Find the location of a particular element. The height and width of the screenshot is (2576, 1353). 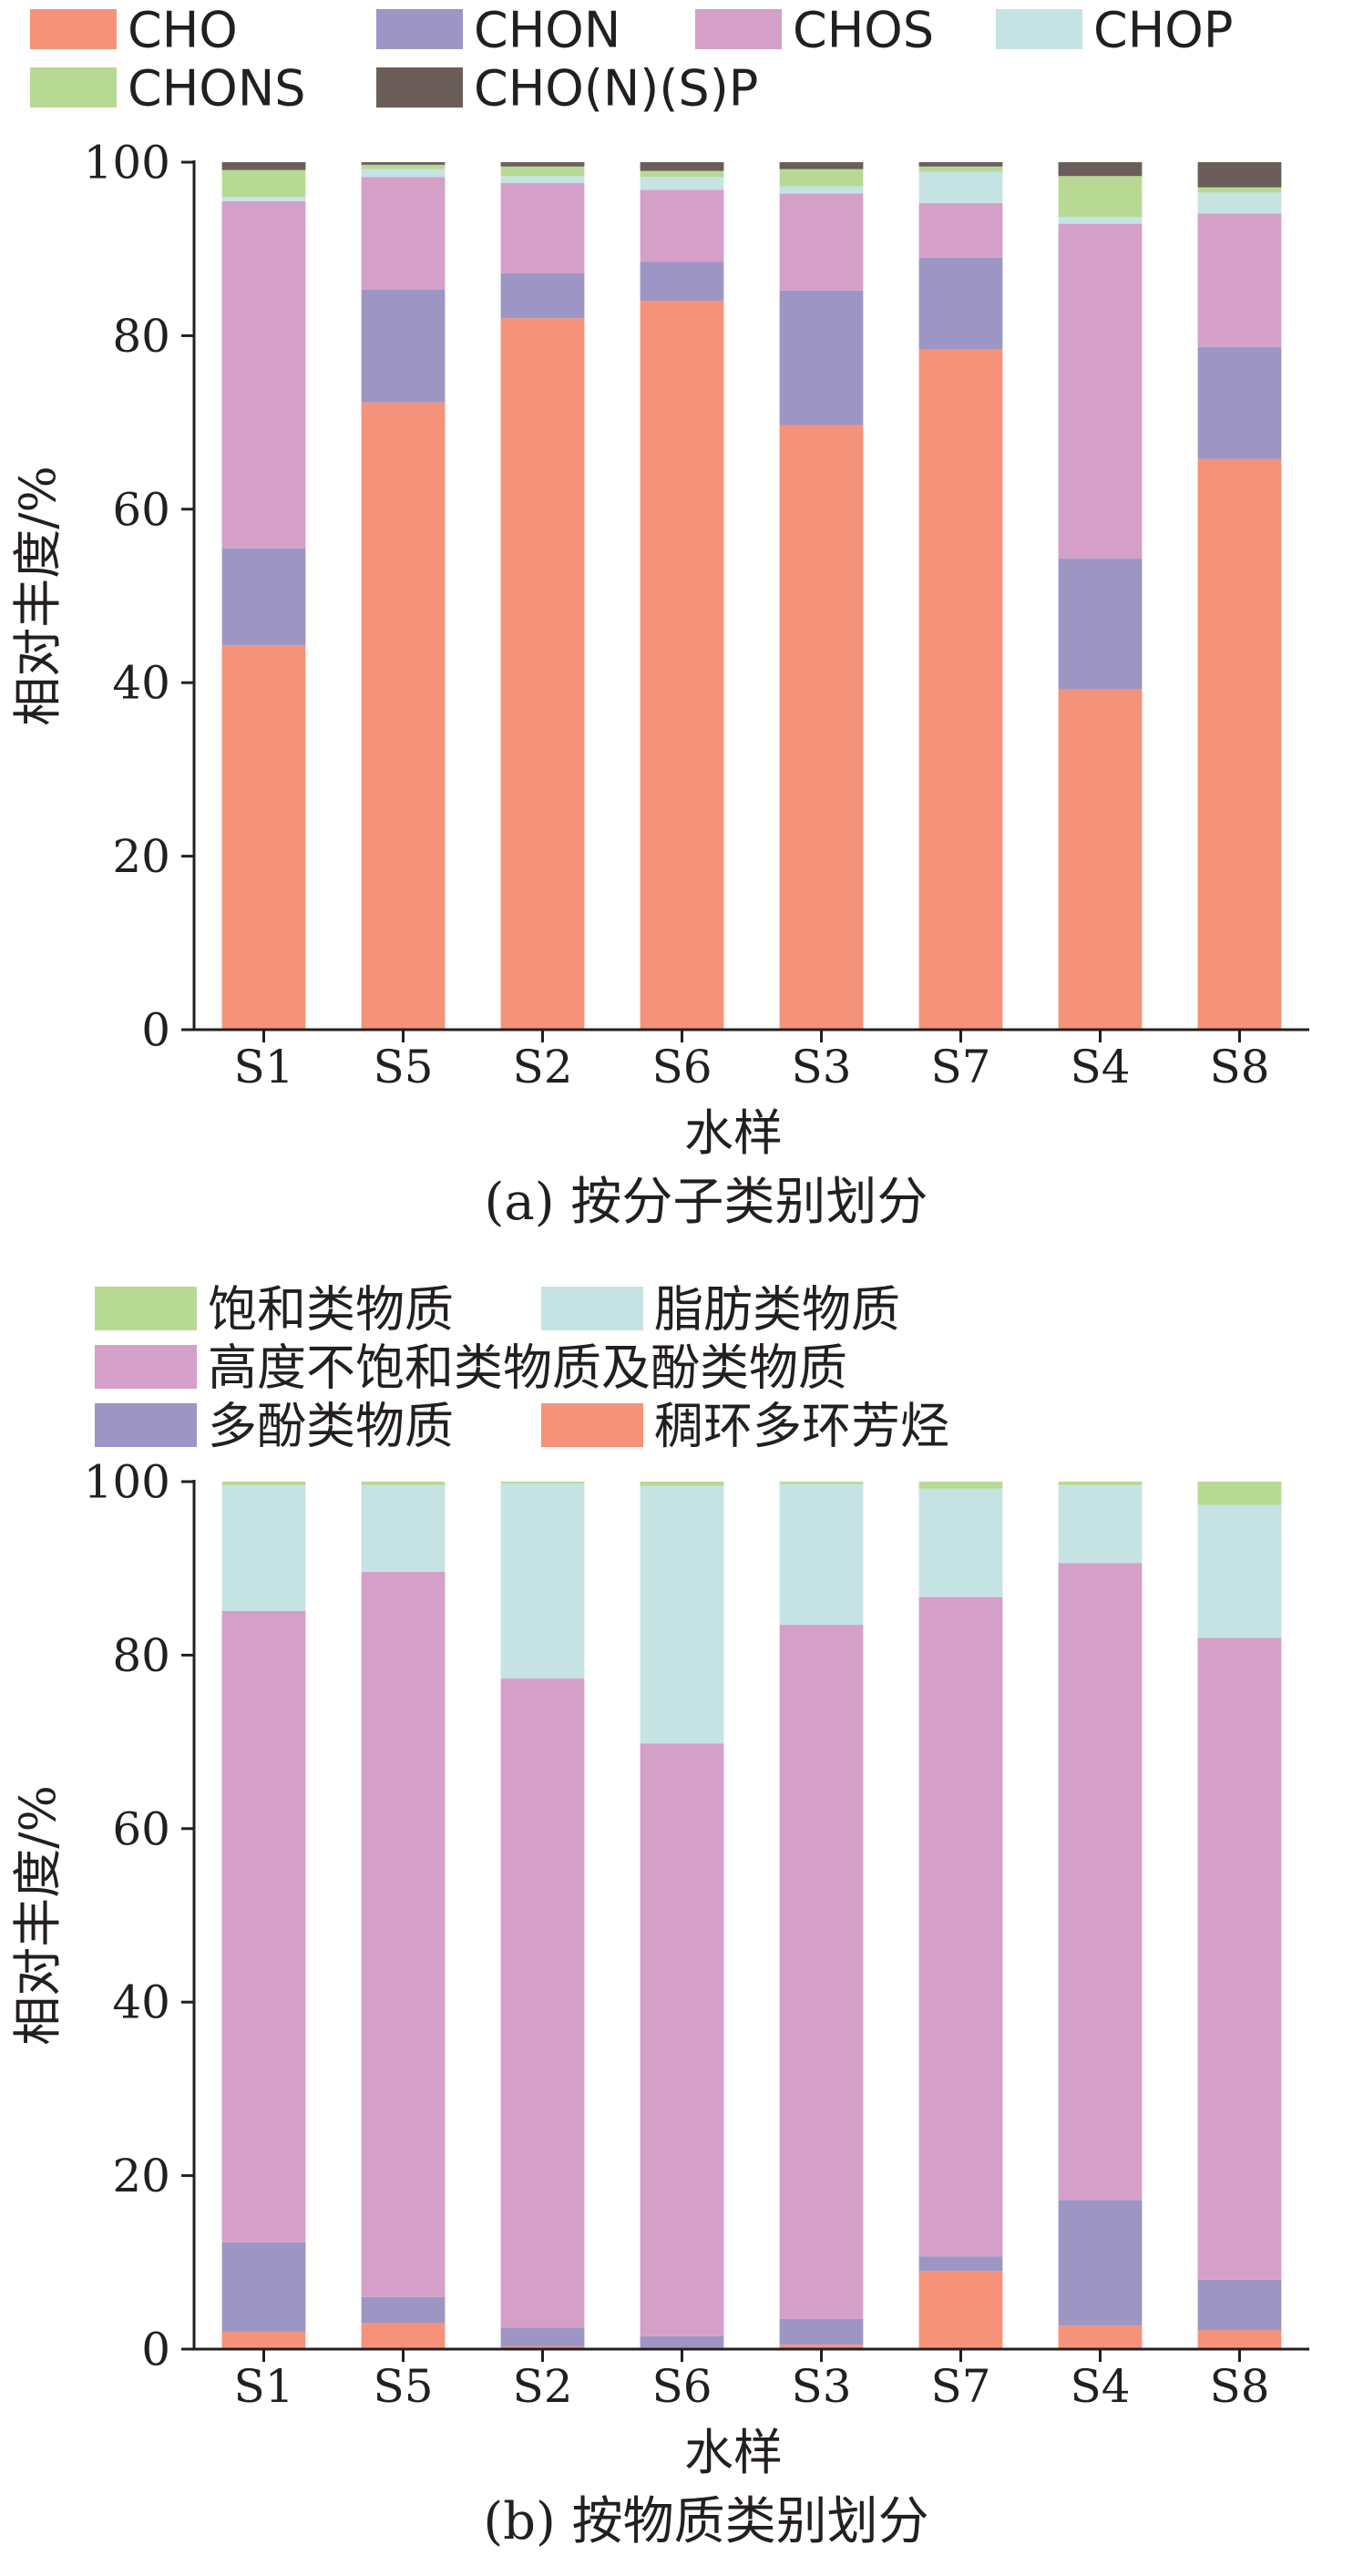

legend-label: CHOP is located at coordinates (1163, 30).